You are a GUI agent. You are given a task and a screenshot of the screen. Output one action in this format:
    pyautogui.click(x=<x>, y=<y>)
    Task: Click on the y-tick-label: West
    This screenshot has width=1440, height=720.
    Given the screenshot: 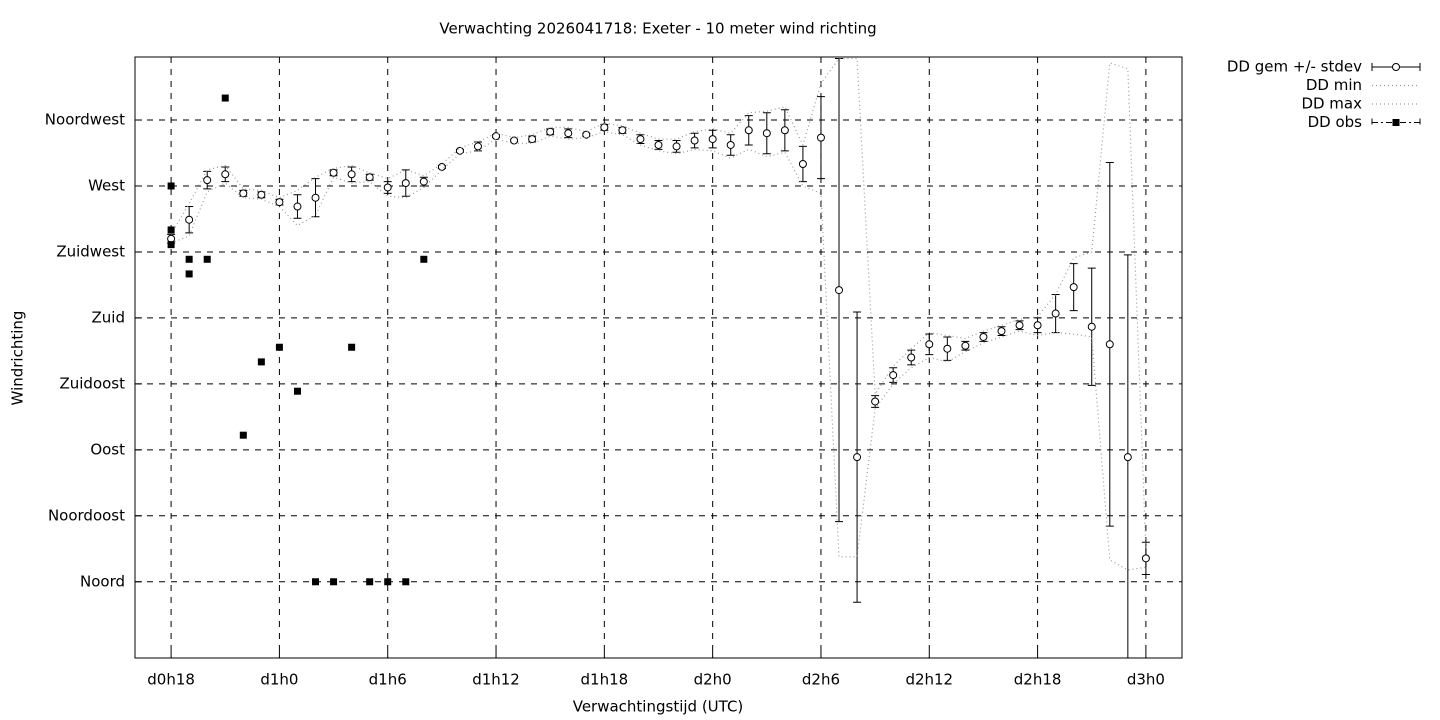 What is the action you would take?
    pyautogui.click(x=106, y=185)
    